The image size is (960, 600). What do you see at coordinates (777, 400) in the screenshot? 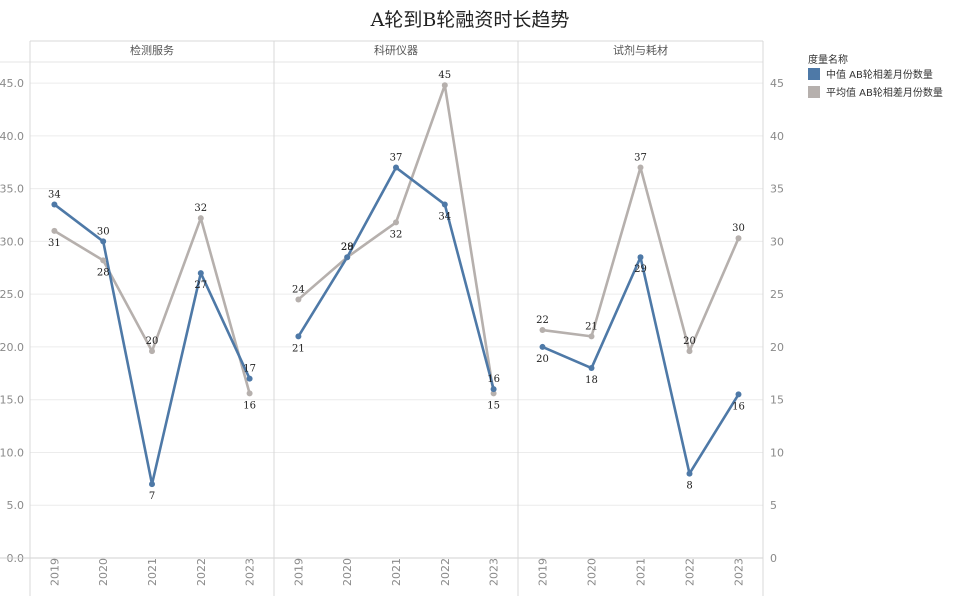
I see `right-axis-tick-label: 15` at bounding box center [777, 400].